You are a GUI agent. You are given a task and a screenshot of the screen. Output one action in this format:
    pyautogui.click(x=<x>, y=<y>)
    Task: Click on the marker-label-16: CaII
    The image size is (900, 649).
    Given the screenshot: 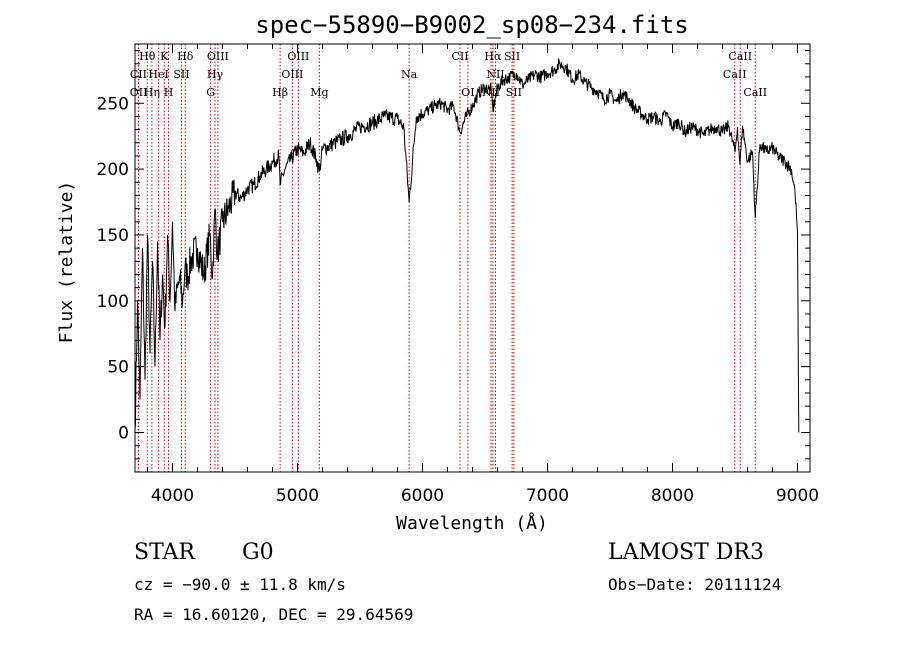 What is the action you would take?
    pyautogui.click(x=735, y=74)
    